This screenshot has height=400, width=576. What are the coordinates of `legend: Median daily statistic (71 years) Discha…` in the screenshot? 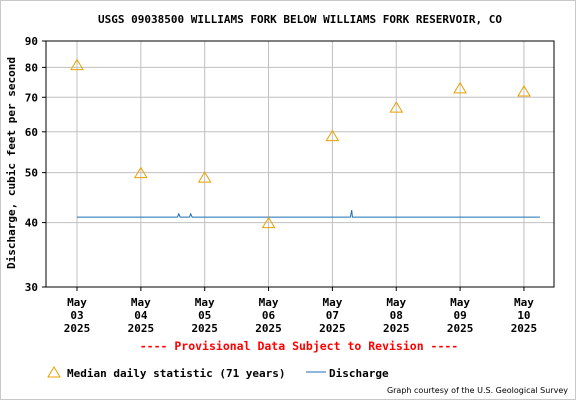 It's located at (218, 373).